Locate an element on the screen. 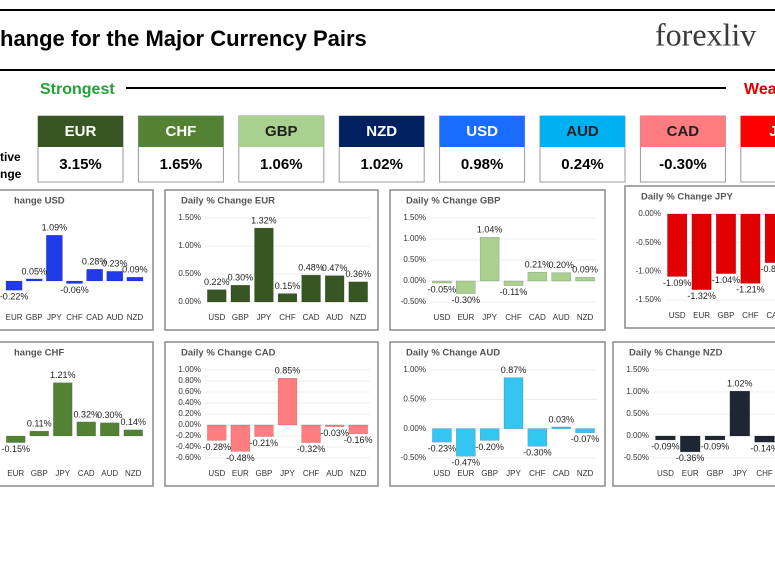 This screenshot has height=581, width=775. currency-name: CHF is located at coordinates (180, 131).